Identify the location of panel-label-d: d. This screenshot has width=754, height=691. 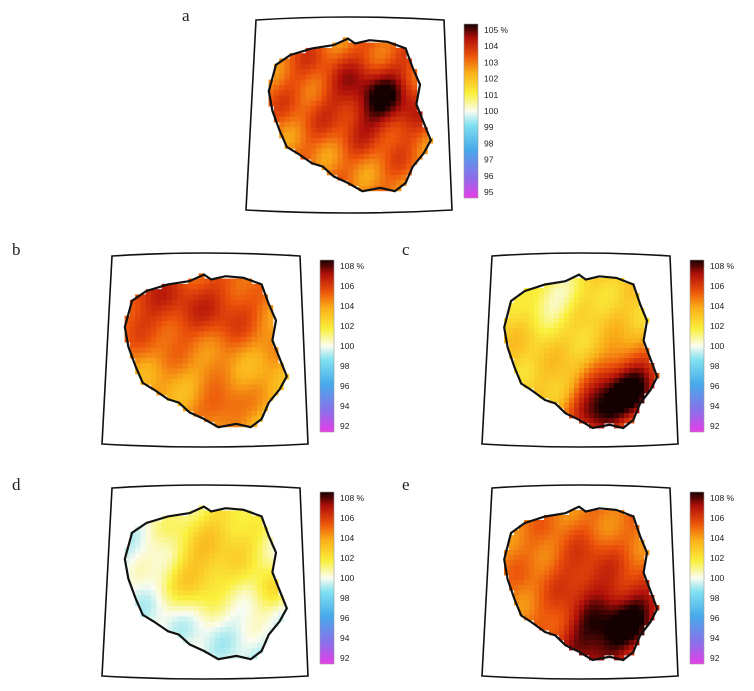
(16, 484).